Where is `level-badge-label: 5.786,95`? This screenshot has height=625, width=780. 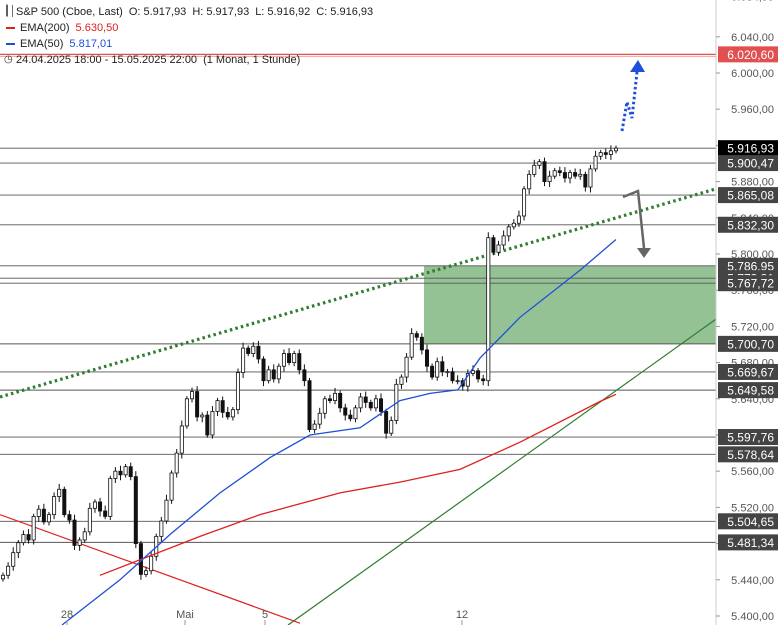
level-badge-label: 5.786,95 is located at coordinates (750, 266).